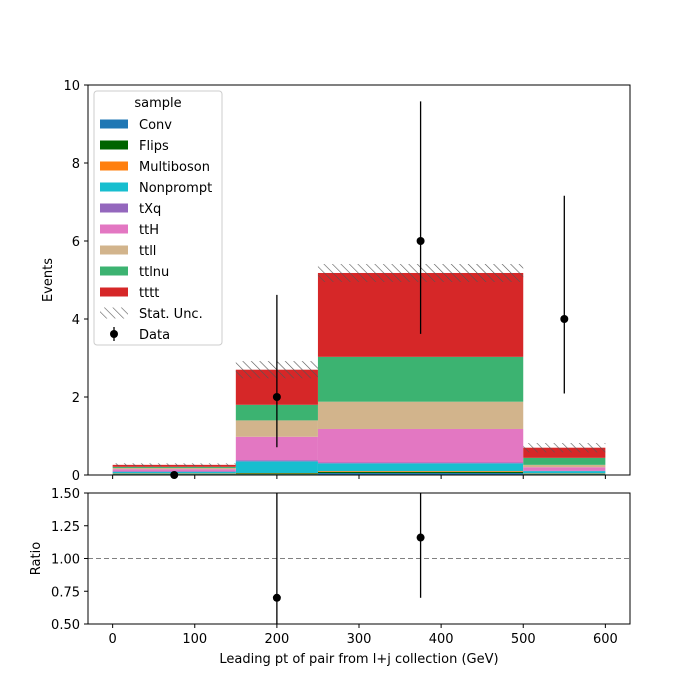  What do you see at coordinates (441, 639) in the screenshot?
I see `ratio-xtick-label-4: 400` at bounding box center [441, 639].